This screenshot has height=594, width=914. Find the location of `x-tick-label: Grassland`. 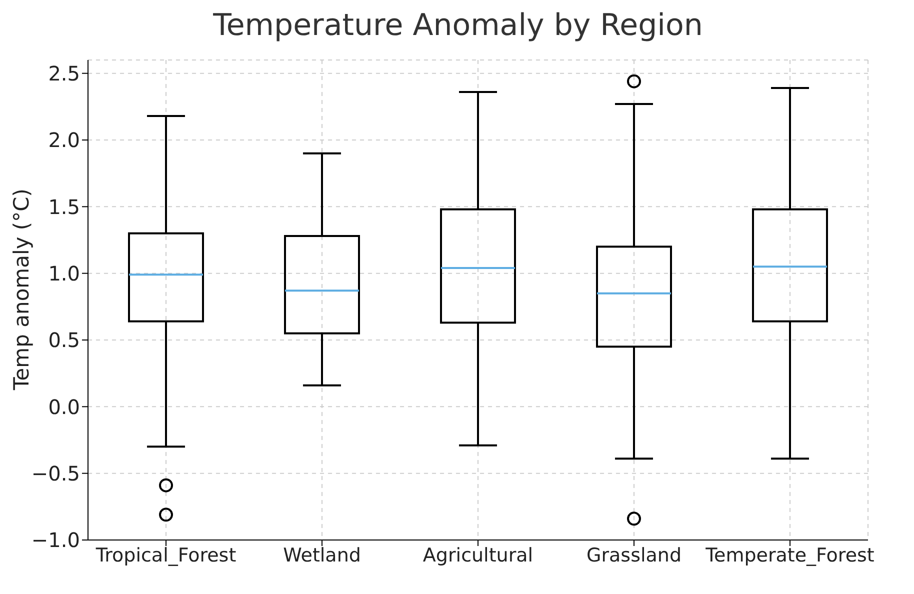

x-tick-label: Grassland is located at coordinates (634, 555).